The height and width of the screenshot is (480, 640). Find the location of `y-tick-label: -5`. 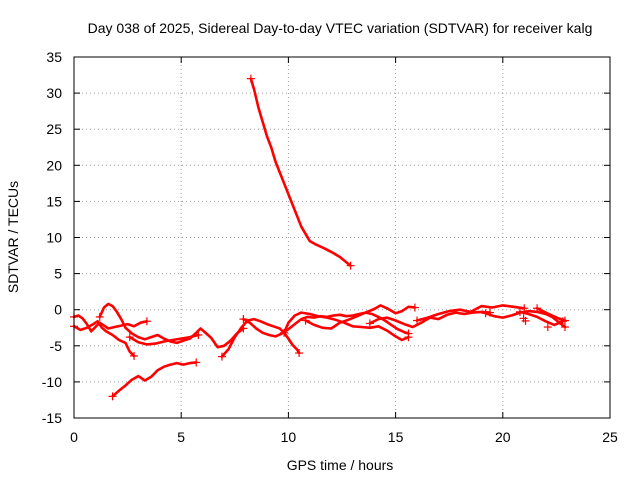

y-tick-label: -5 is located at coordinates (56, 346).